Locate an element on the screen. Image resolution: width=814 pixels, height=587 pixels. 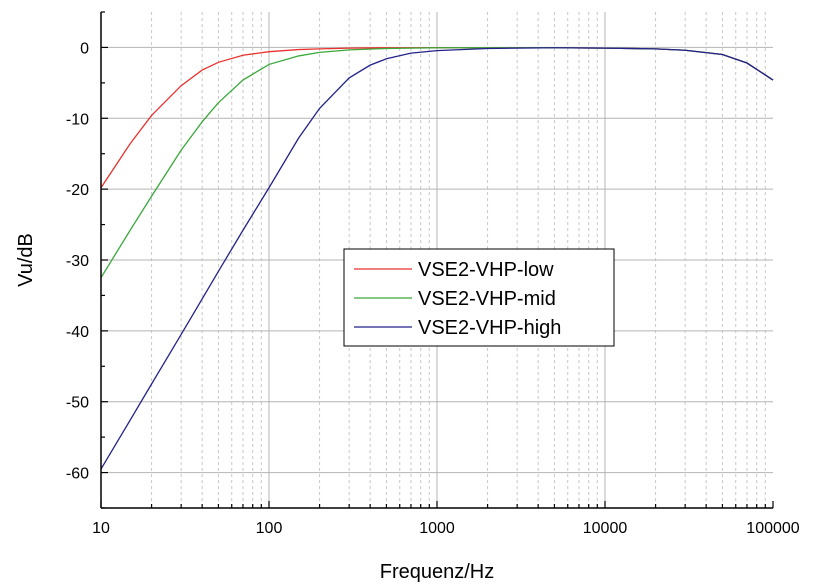
y-tick-label: -20 is located at coordinates (77, 190).